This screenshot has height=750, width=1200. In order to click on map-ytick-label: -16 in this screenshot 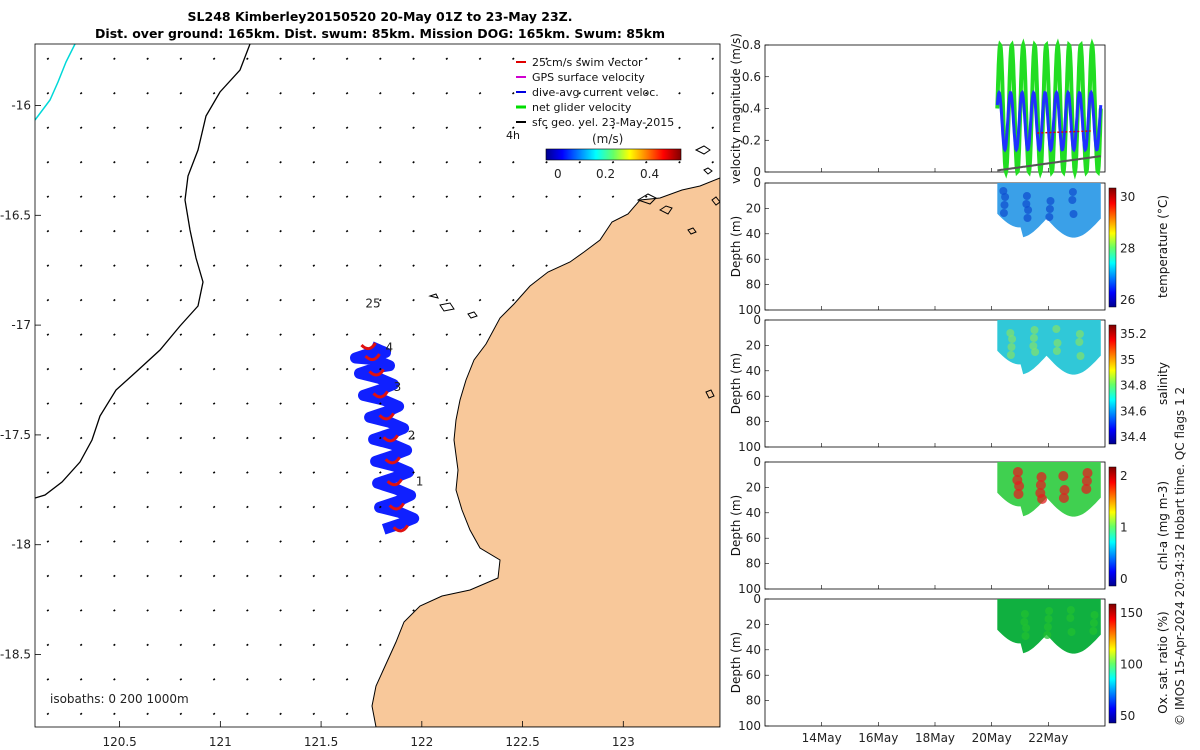, I will do `click(21, 105)`.